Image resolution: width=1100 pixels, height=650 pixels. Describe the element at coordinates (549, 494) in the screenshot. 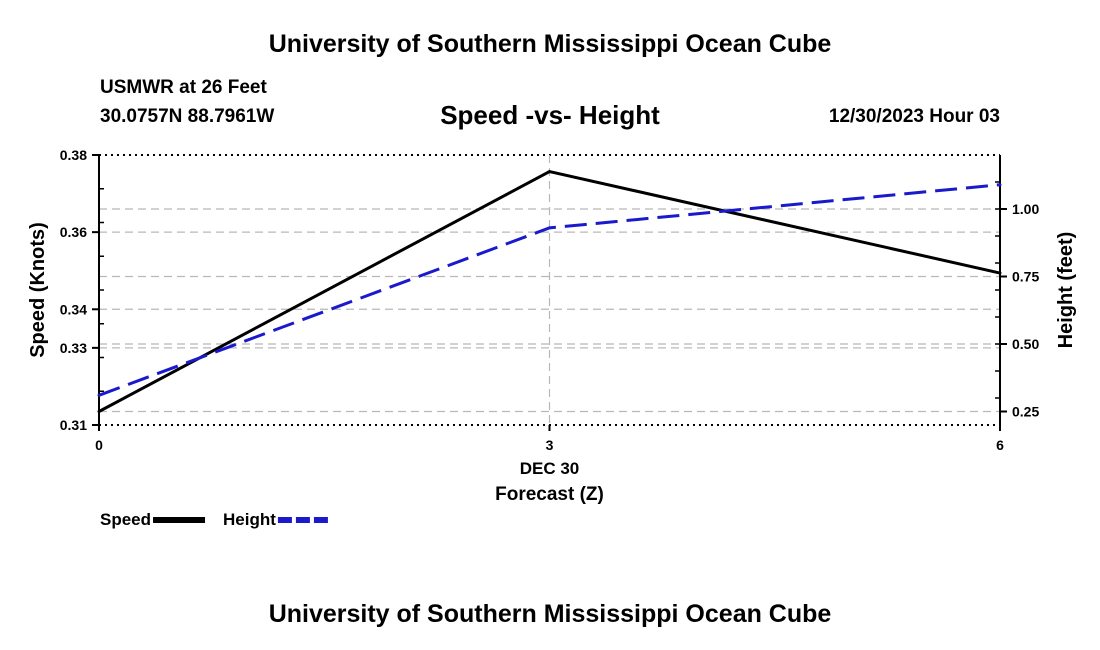

I see `x-axis-label: Forecast (Z)` at that location.